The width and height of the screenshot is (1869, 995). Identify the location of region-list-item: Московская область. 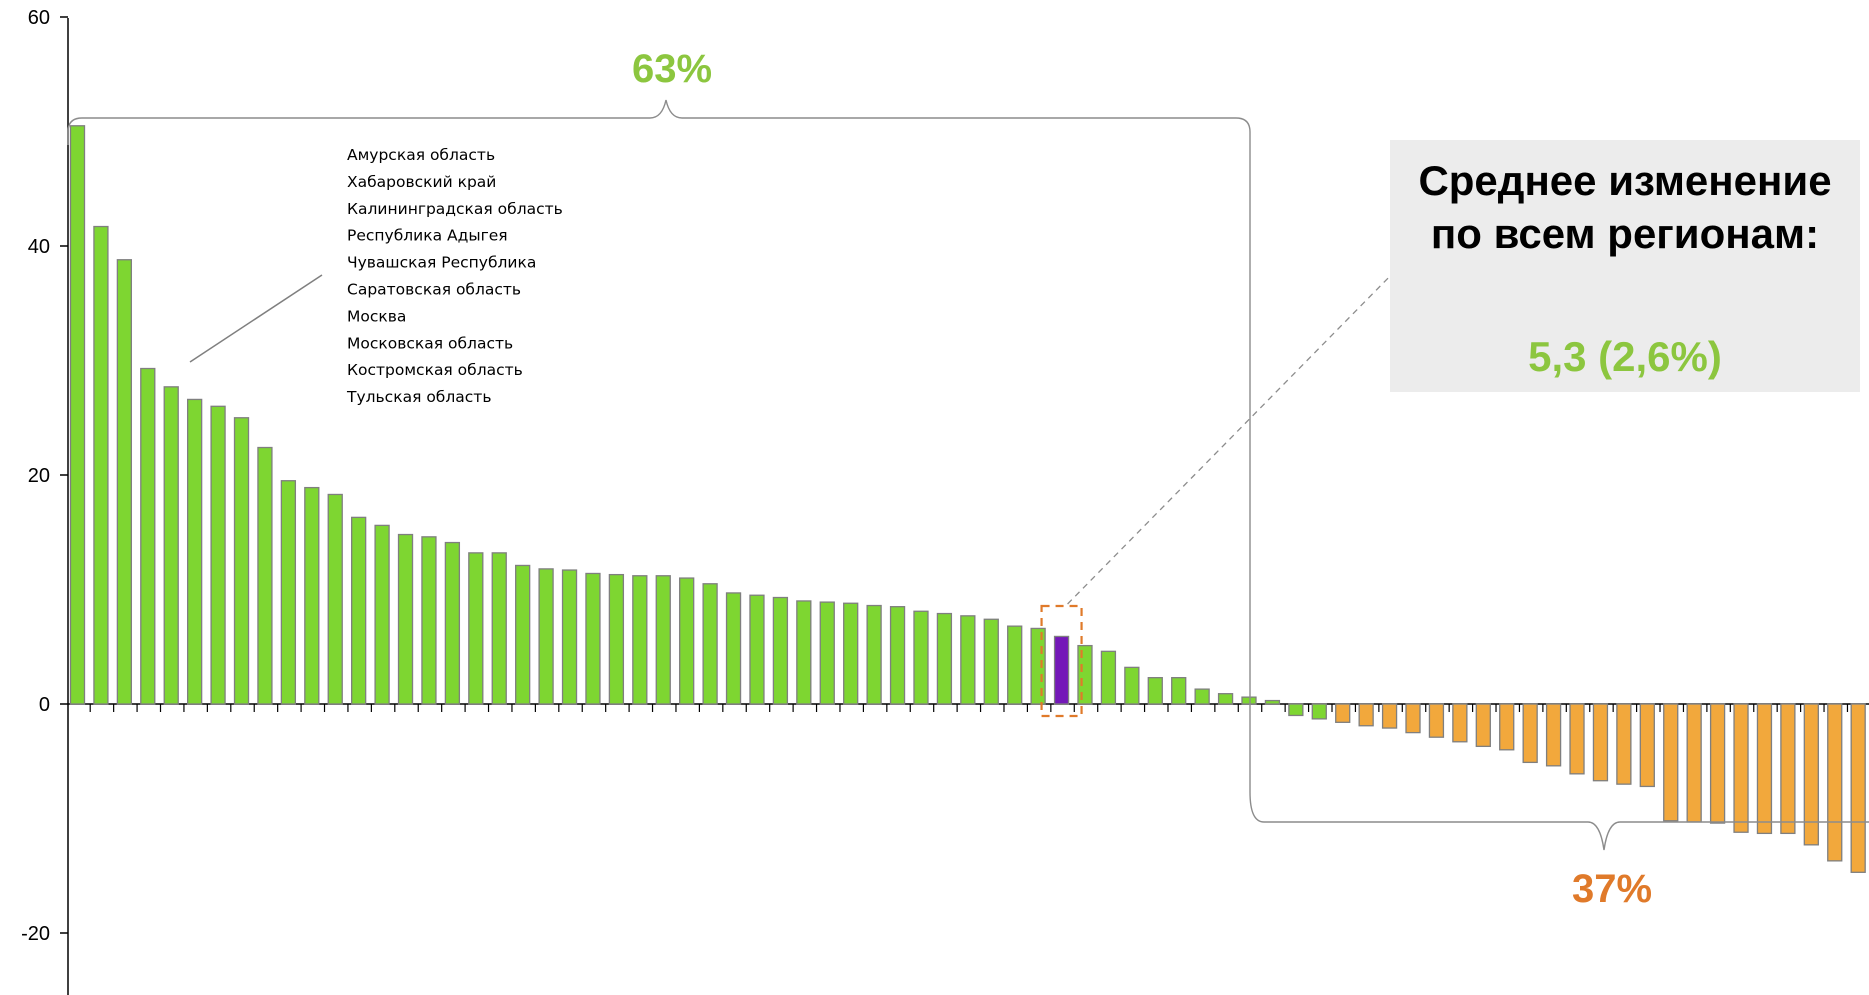
(430, 343).